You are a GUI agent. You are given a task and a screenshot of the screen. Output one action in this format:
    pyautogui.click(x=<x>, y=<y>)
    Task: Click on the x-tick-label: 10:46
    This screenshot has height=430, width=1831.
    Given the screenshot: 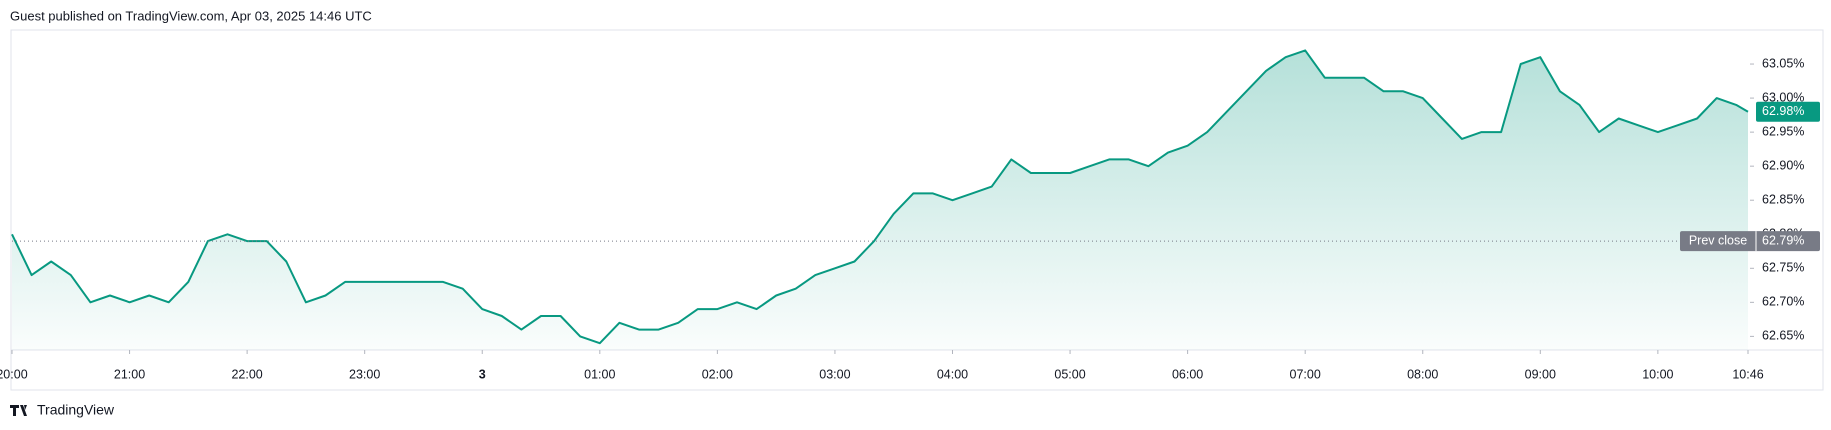 What is the action you would take?
    pyautogui.click(x=1747, y=374)
    